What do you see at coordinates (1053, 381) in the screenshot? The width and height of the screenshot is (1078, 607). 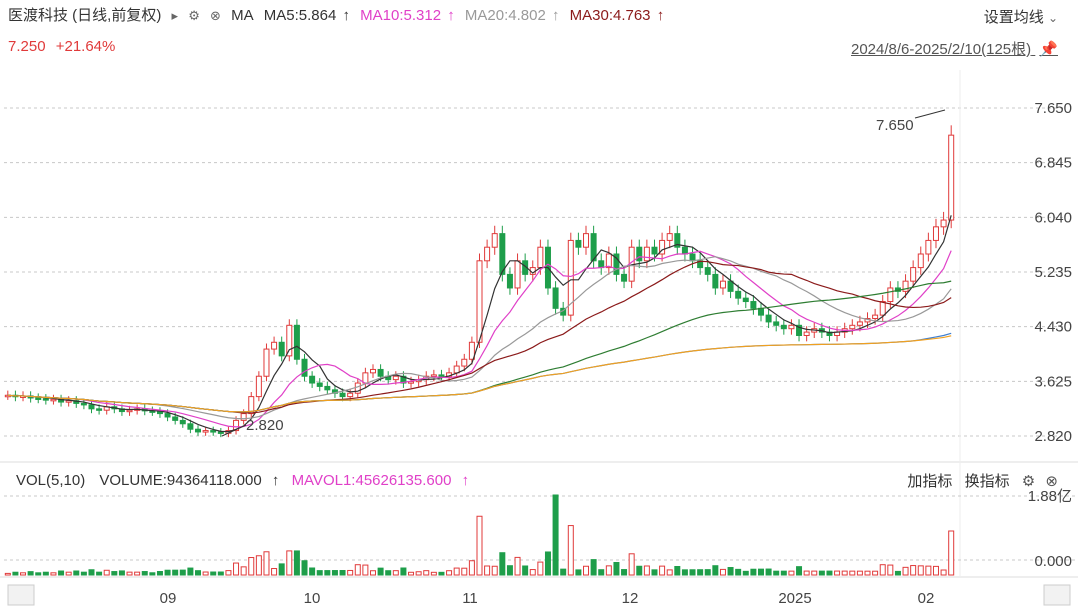 I see `y-tick-label: 3.625` at bounding box center [1053, 381].